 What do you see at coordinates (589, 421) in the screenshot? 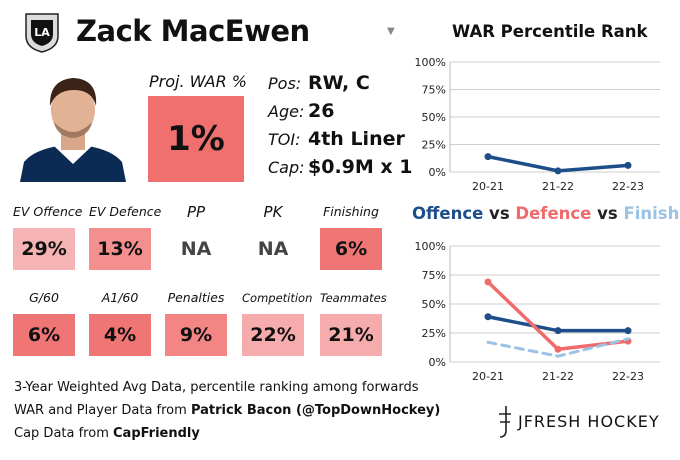
I see `brand-text: JFRESH HOCKEY` at bounding box center [589, 421].